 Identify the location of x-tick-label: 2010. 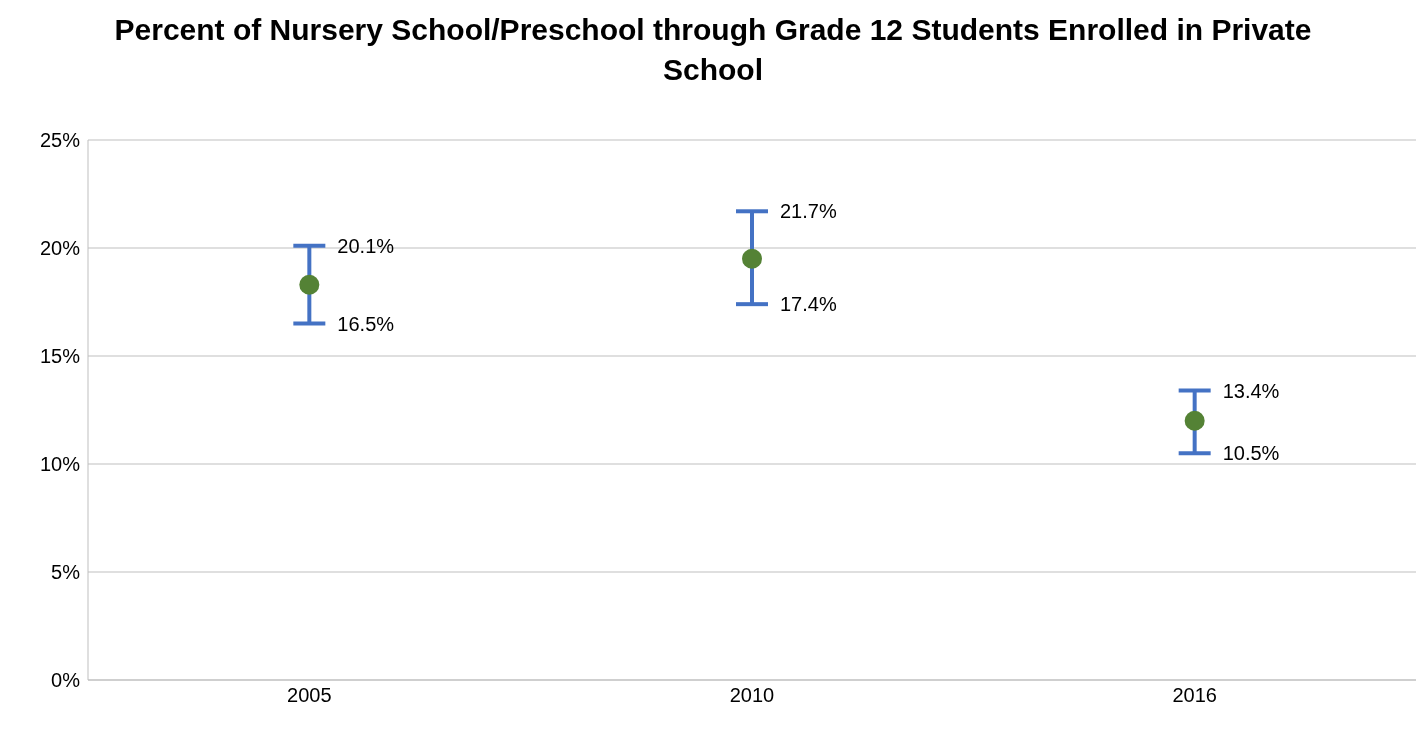
(752, 695).